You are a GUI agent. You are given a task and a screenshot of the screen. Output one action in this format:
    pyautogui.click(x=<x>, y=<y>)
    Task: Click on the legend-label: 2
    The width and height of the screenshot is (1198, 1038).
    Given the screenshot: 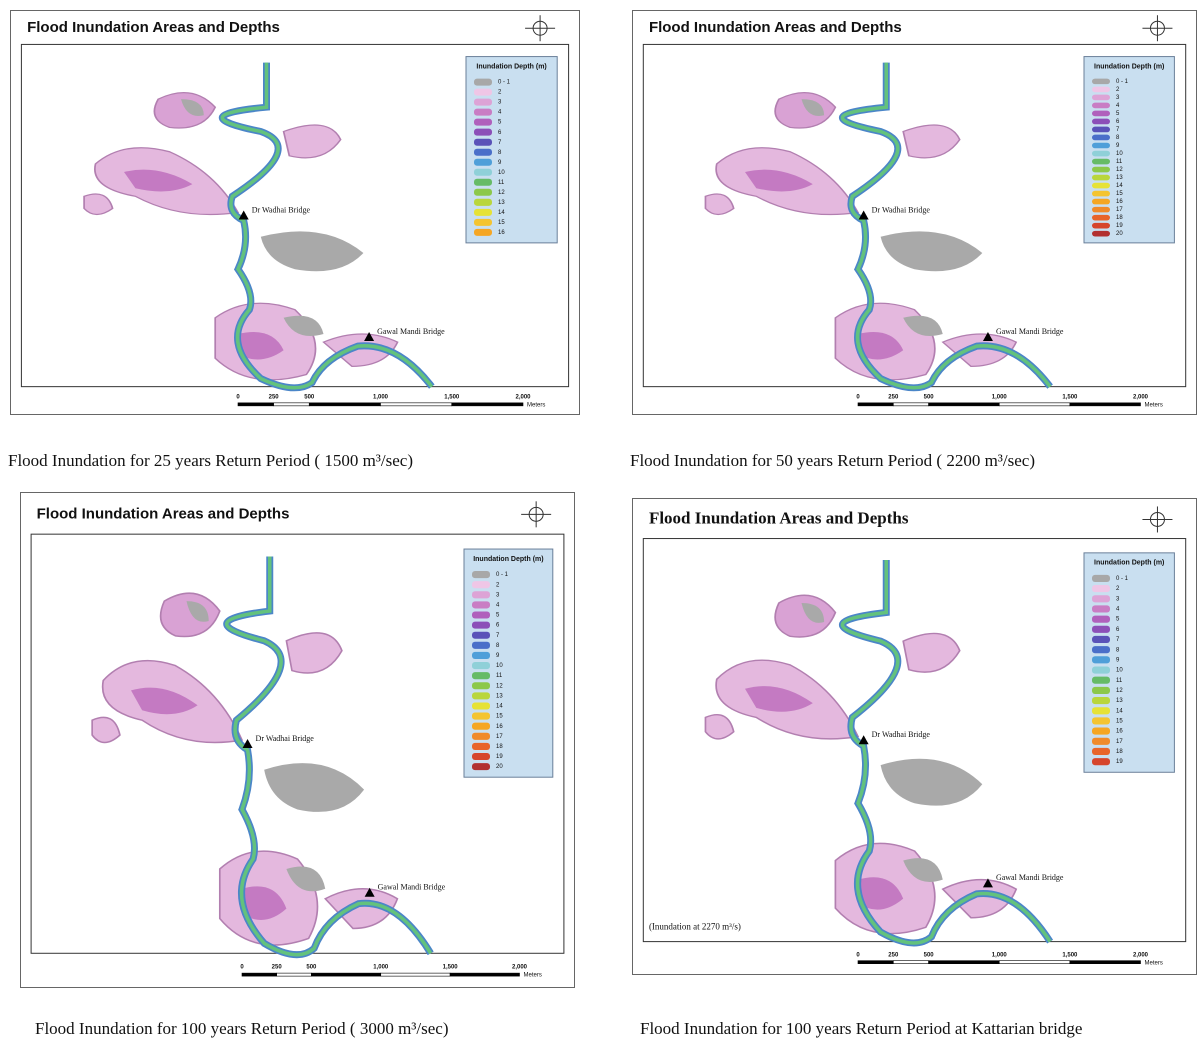 What is the action you would take?
    pyautogui.click(x=1118, y=90)
    